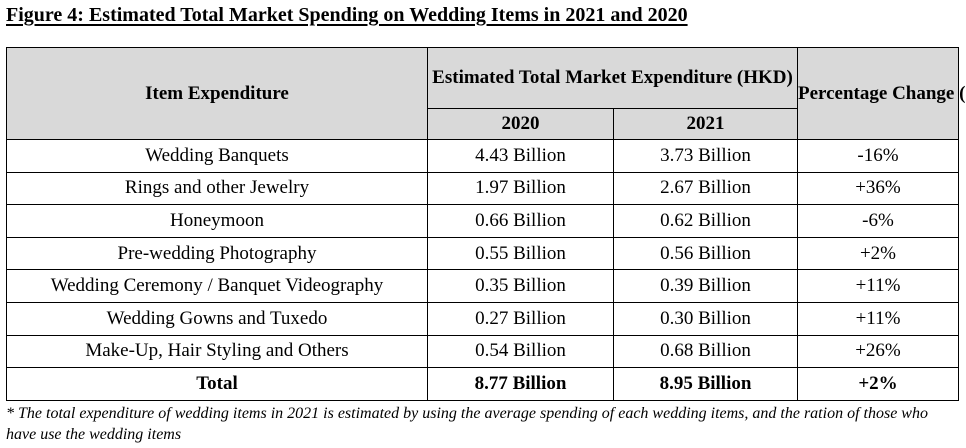  I want to click on spend-2020: 0.27 Billion, so click(520, 318).